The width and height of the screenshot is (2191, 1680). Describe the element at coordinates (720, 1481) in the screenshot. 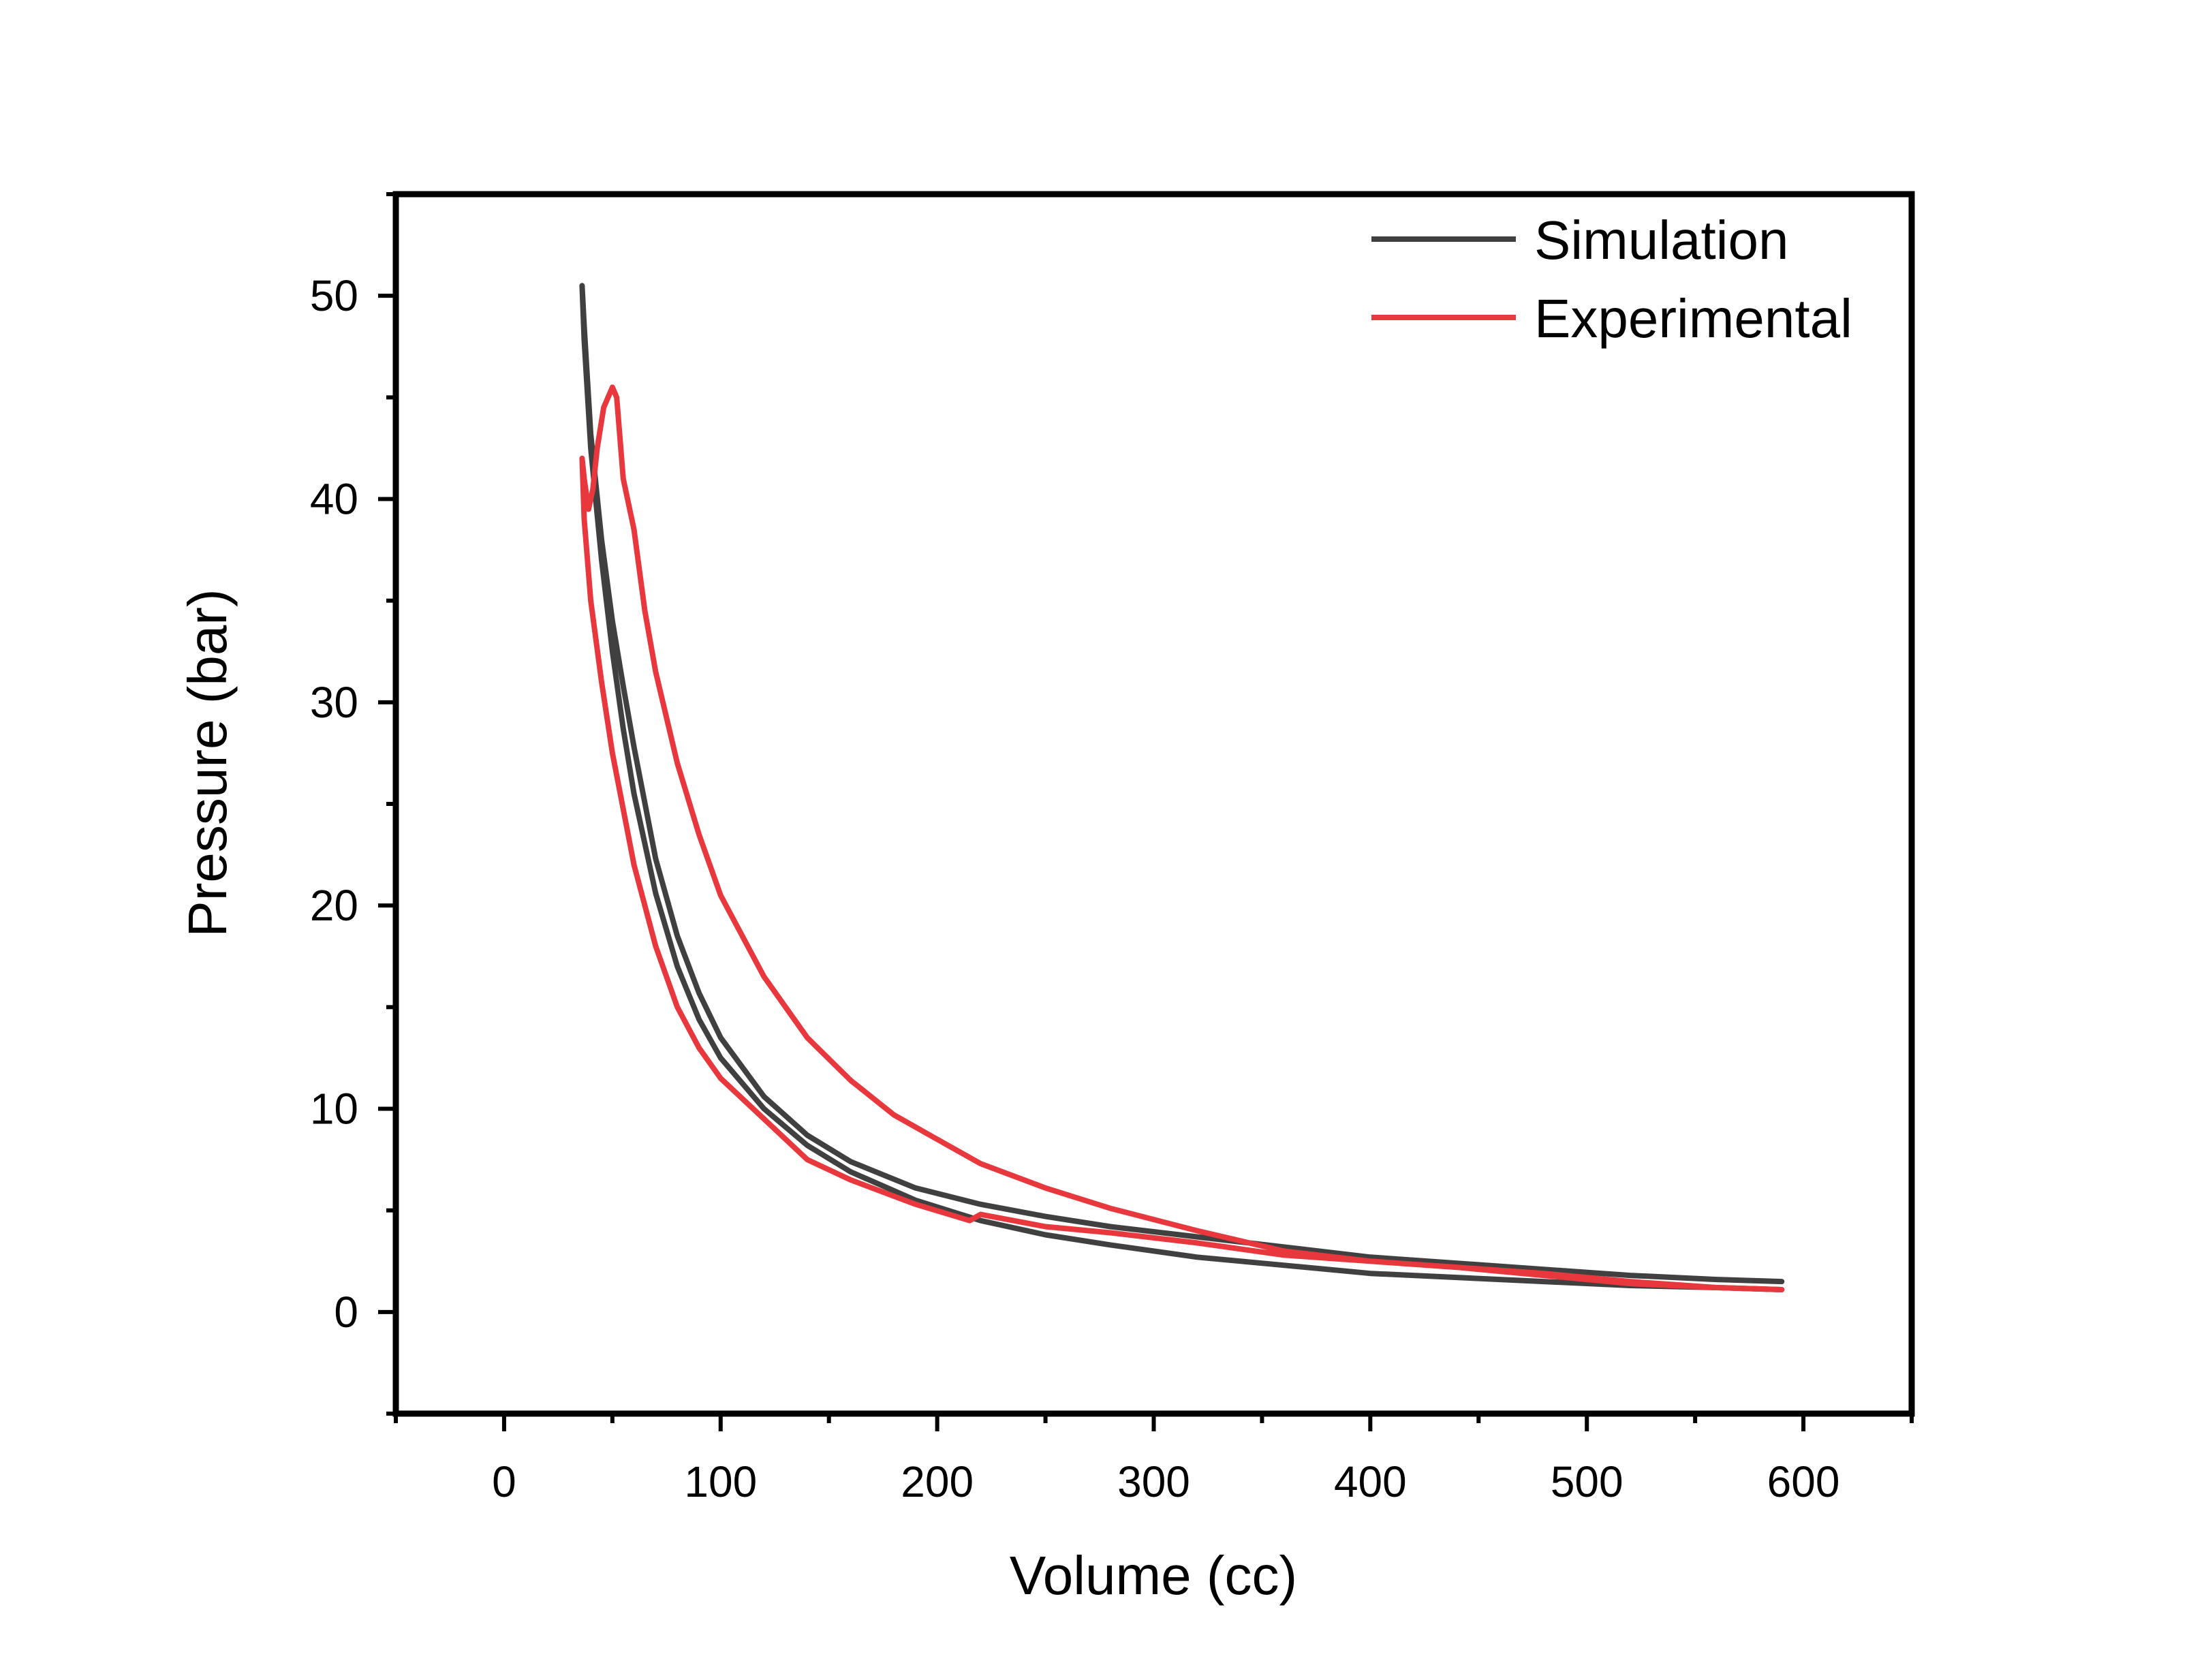

I see `x-tick-label: 100` at that location.